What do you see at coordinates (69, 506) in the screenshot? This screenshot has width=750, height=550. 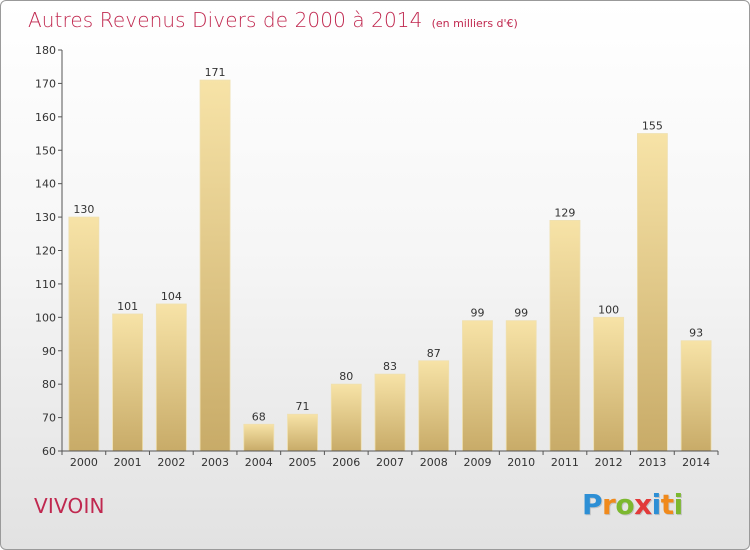 I see `place-name: VIVOIN` at bounding box center [69, 506].